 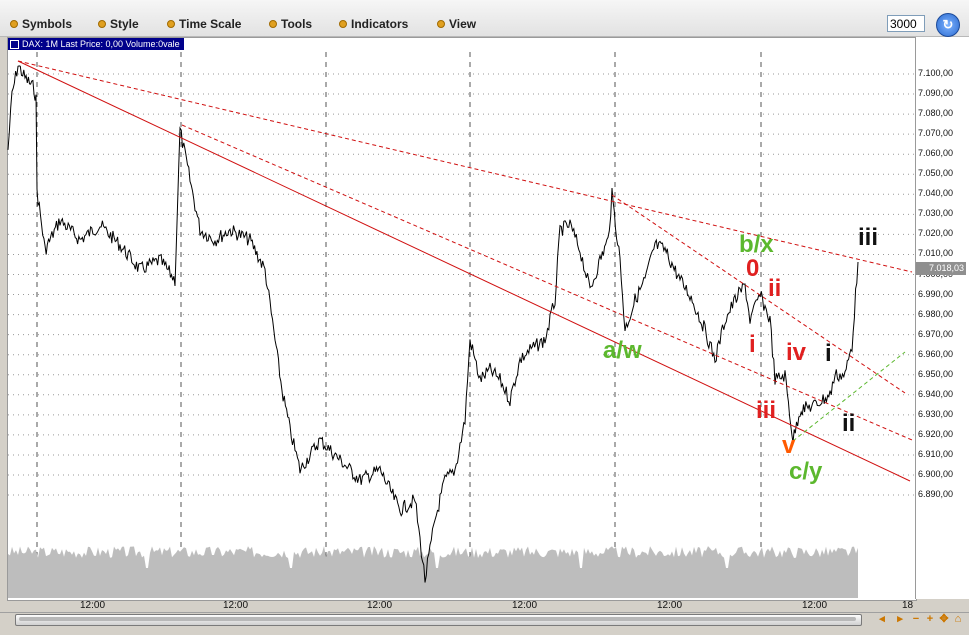 I want to click on trendline-green, so click(x=849, y=396).